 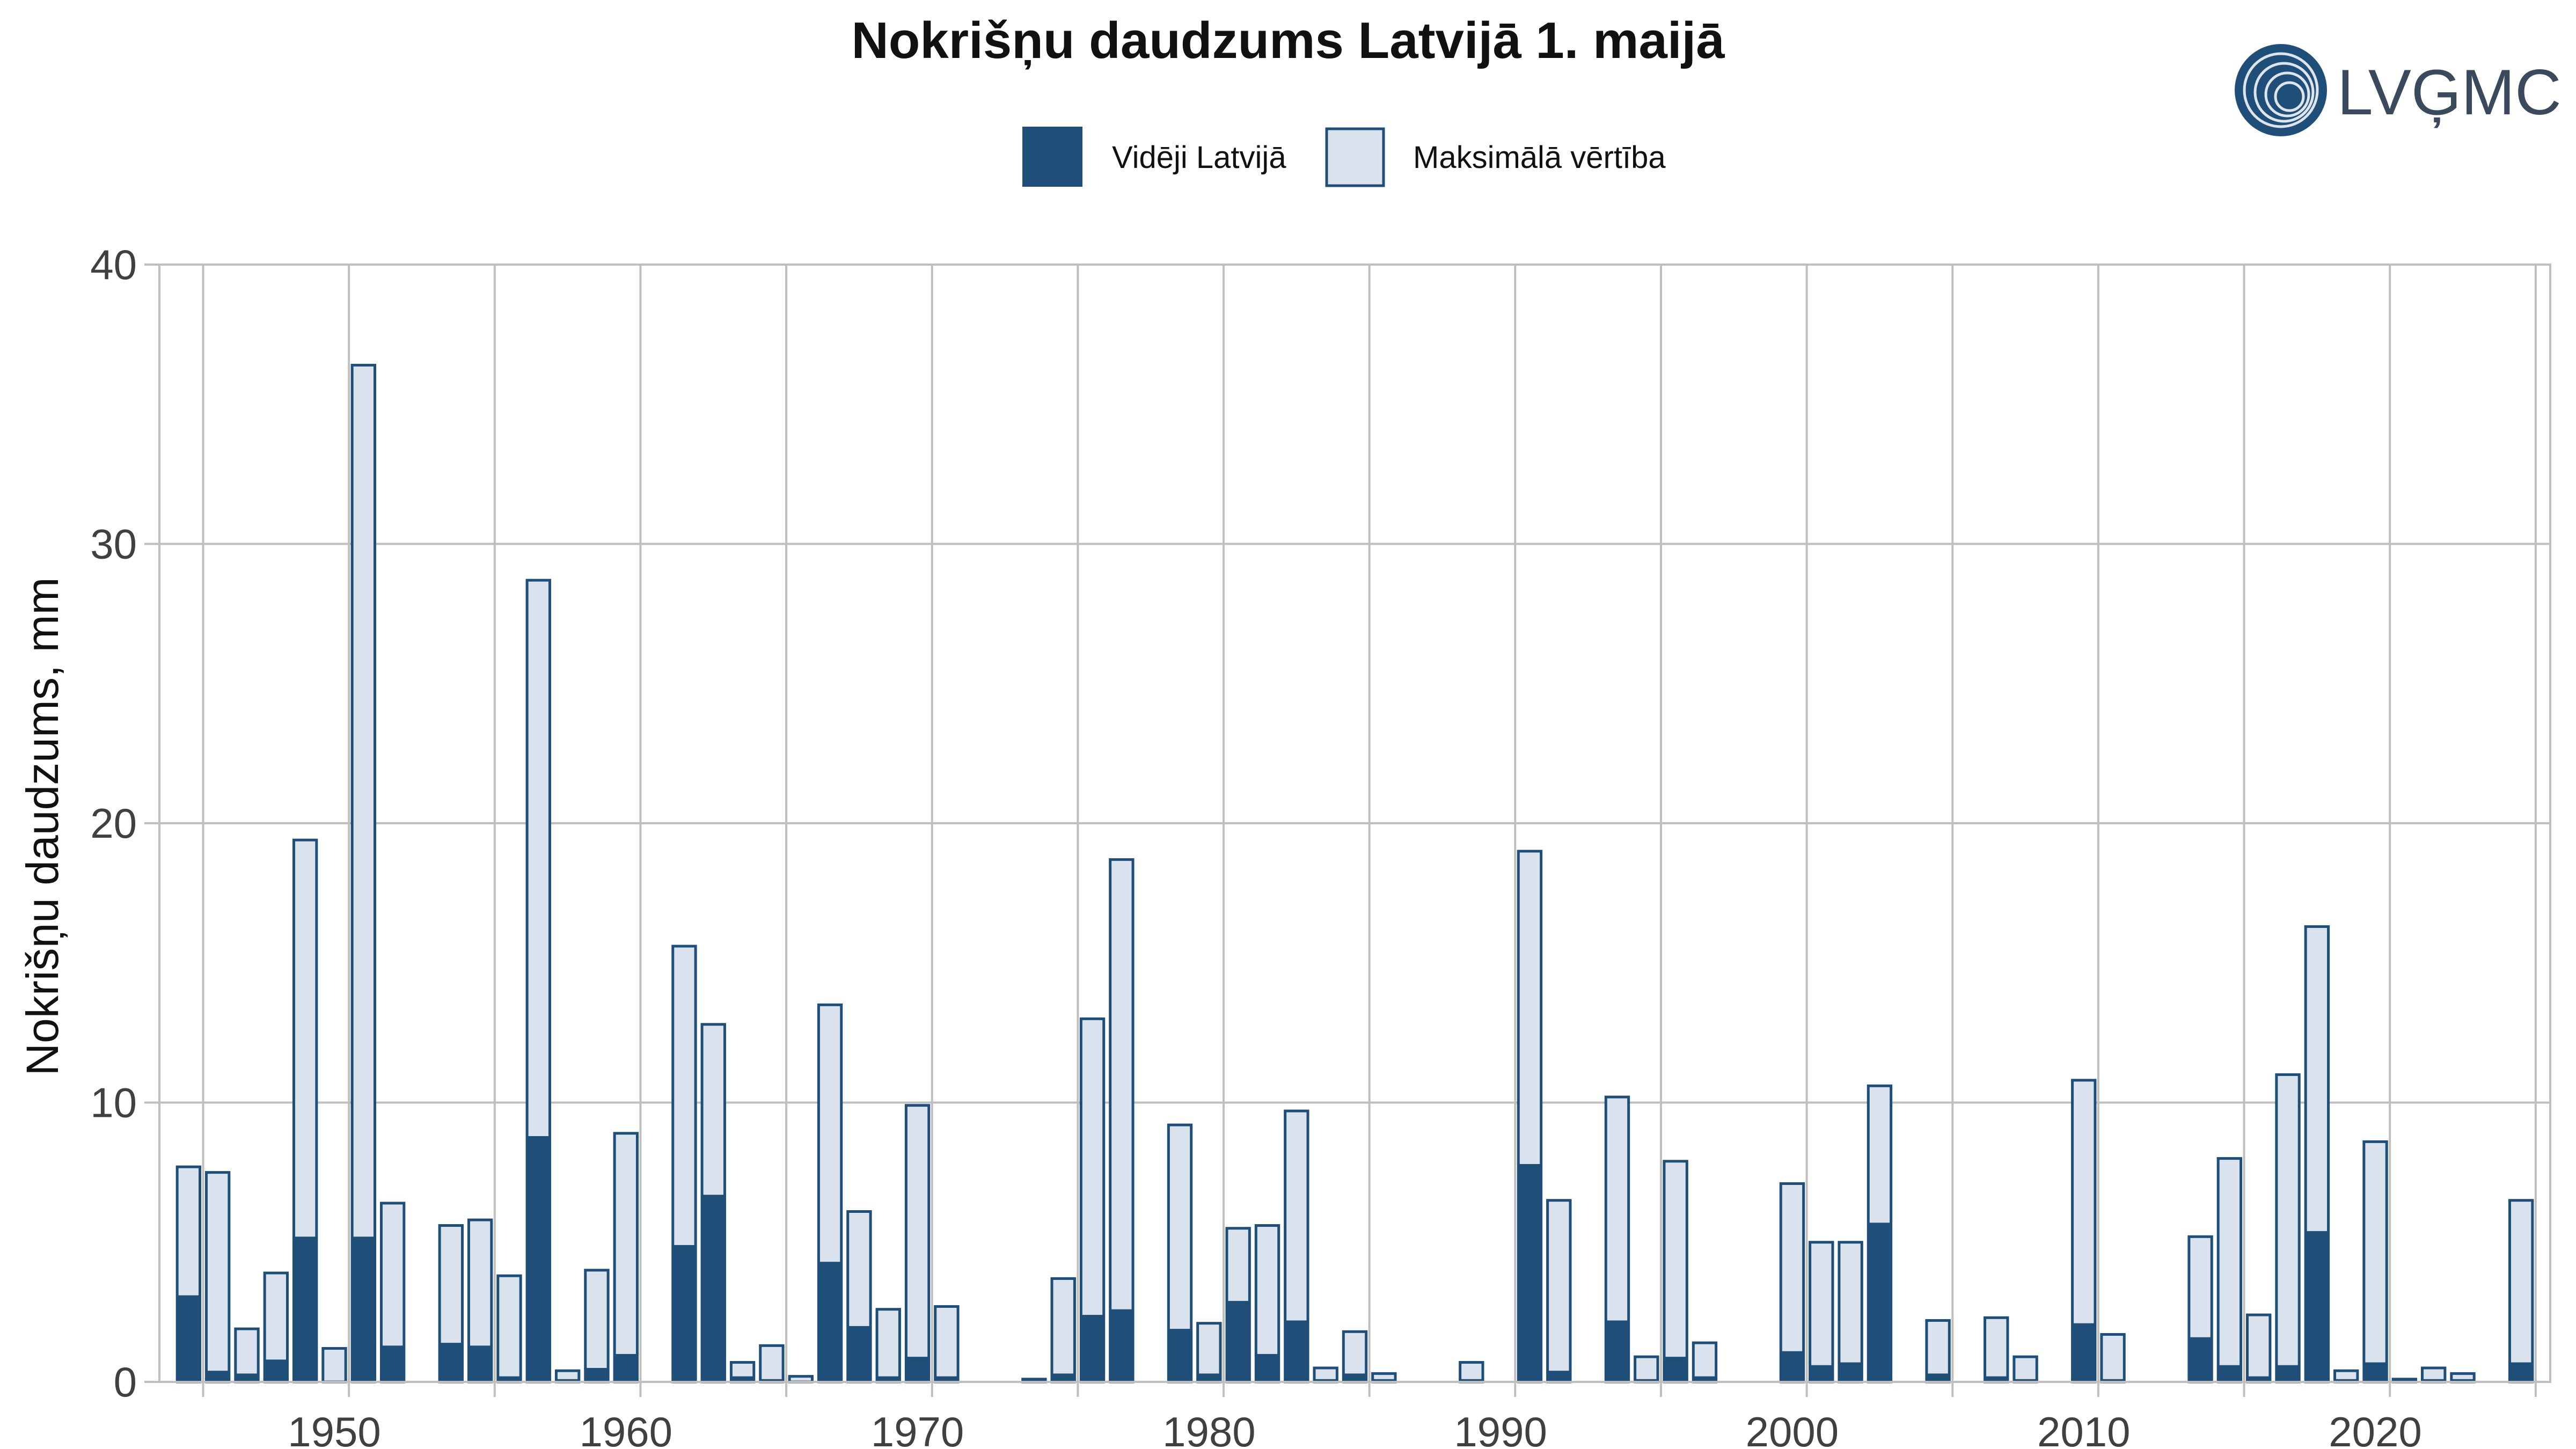 What do you see at coordinates (113, 1102) in the screenshot?
I see `y-tick-label: 10` at bounding box center [113, 1102].